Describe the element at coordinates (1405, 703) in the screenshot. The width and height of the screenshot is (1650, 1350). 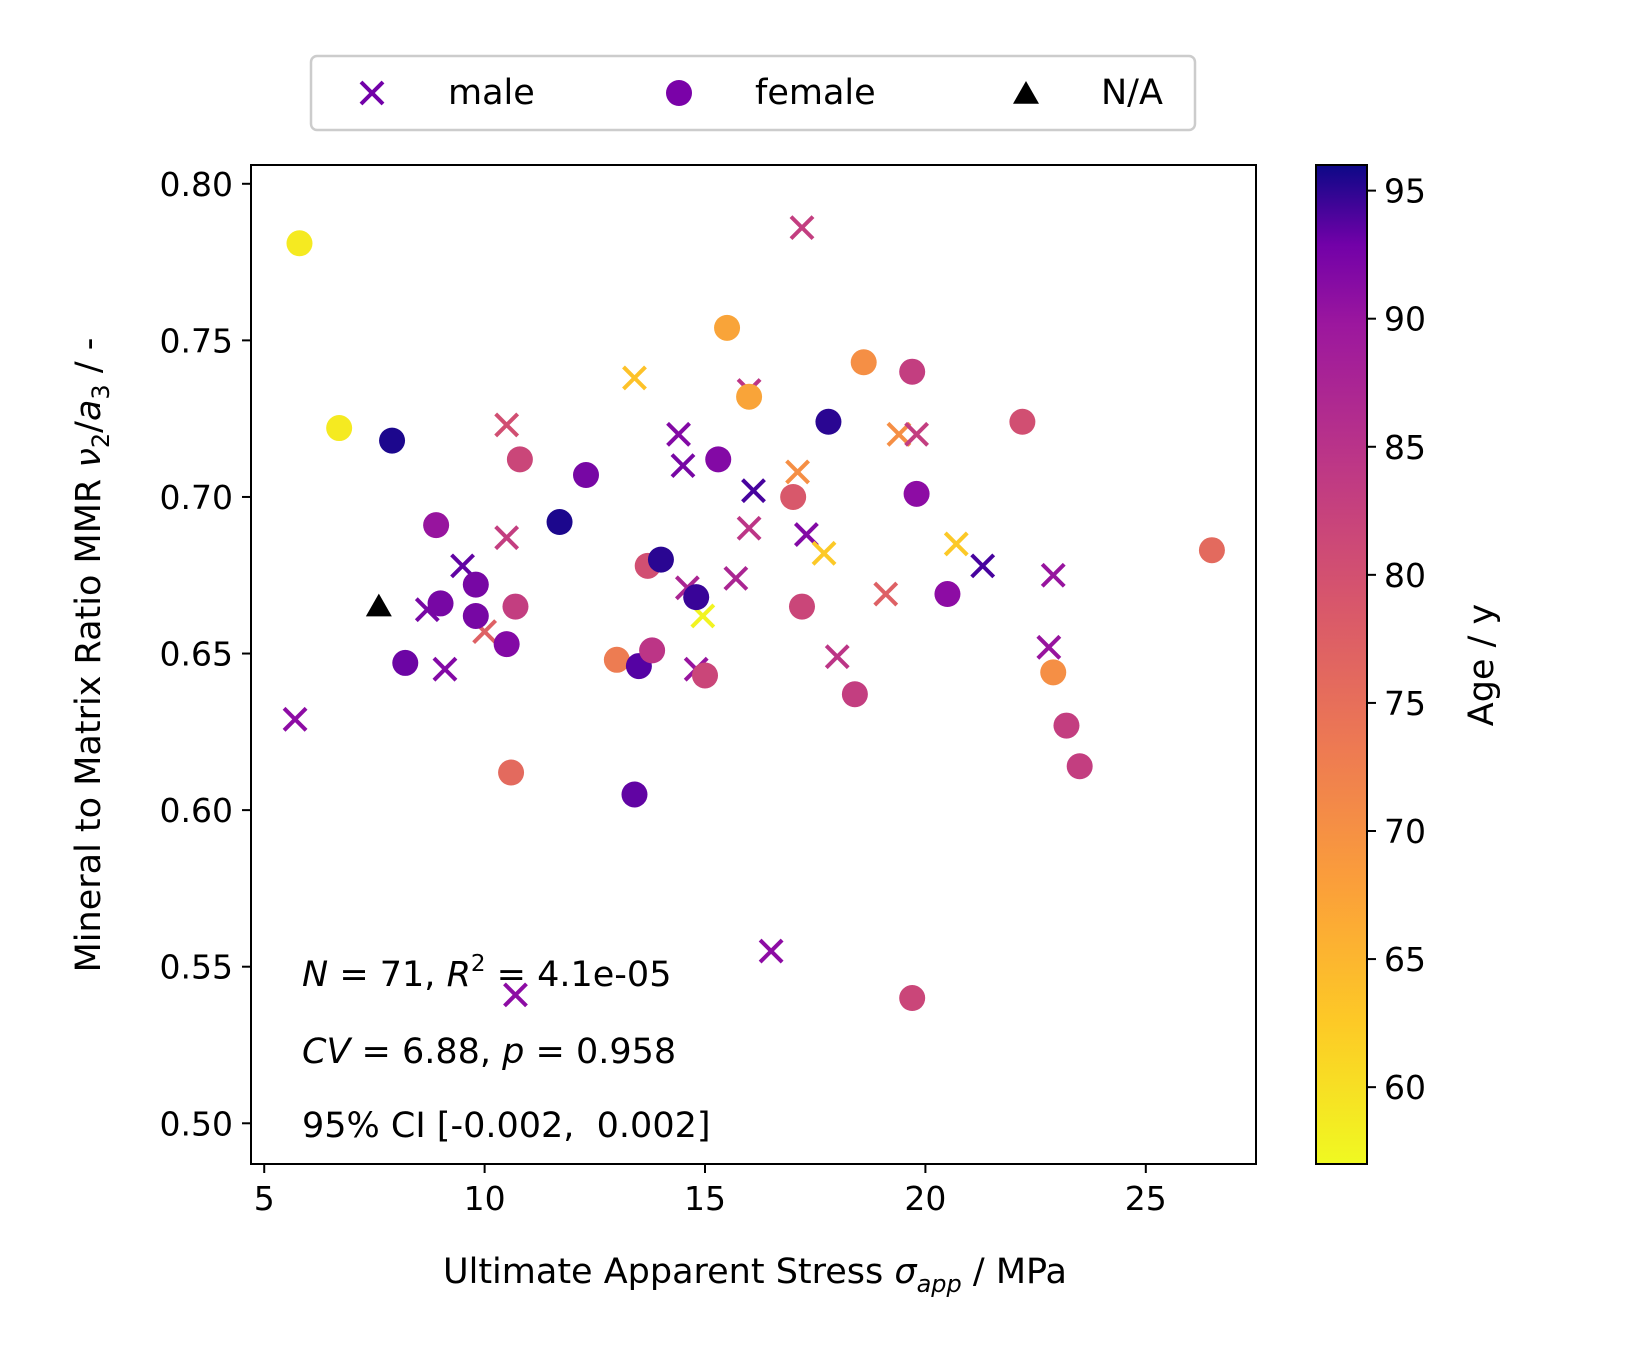
I see `colorbar-tick-label: 75` at that location.